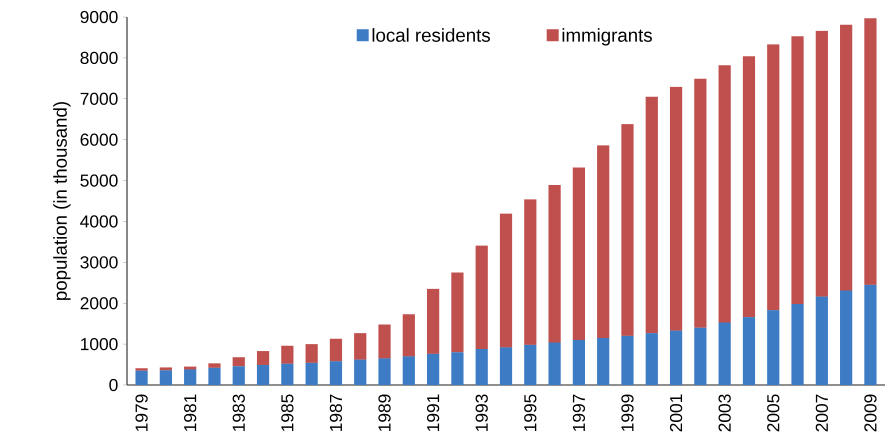 The width and height of the screenshot is (889, 447). Describe the element at coordinates (607, 37) in the screenshot. I see `legend-label: immigrants` at that location.